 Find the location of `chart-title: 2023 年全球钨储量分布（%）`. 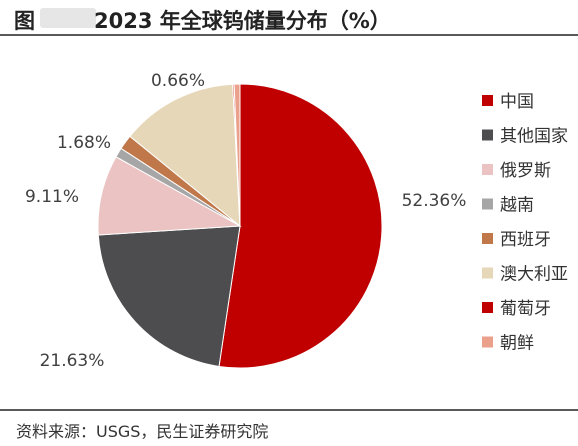

chart-title: 2023 年全球钨储量分布（%） is located at coordinates (242, 21).